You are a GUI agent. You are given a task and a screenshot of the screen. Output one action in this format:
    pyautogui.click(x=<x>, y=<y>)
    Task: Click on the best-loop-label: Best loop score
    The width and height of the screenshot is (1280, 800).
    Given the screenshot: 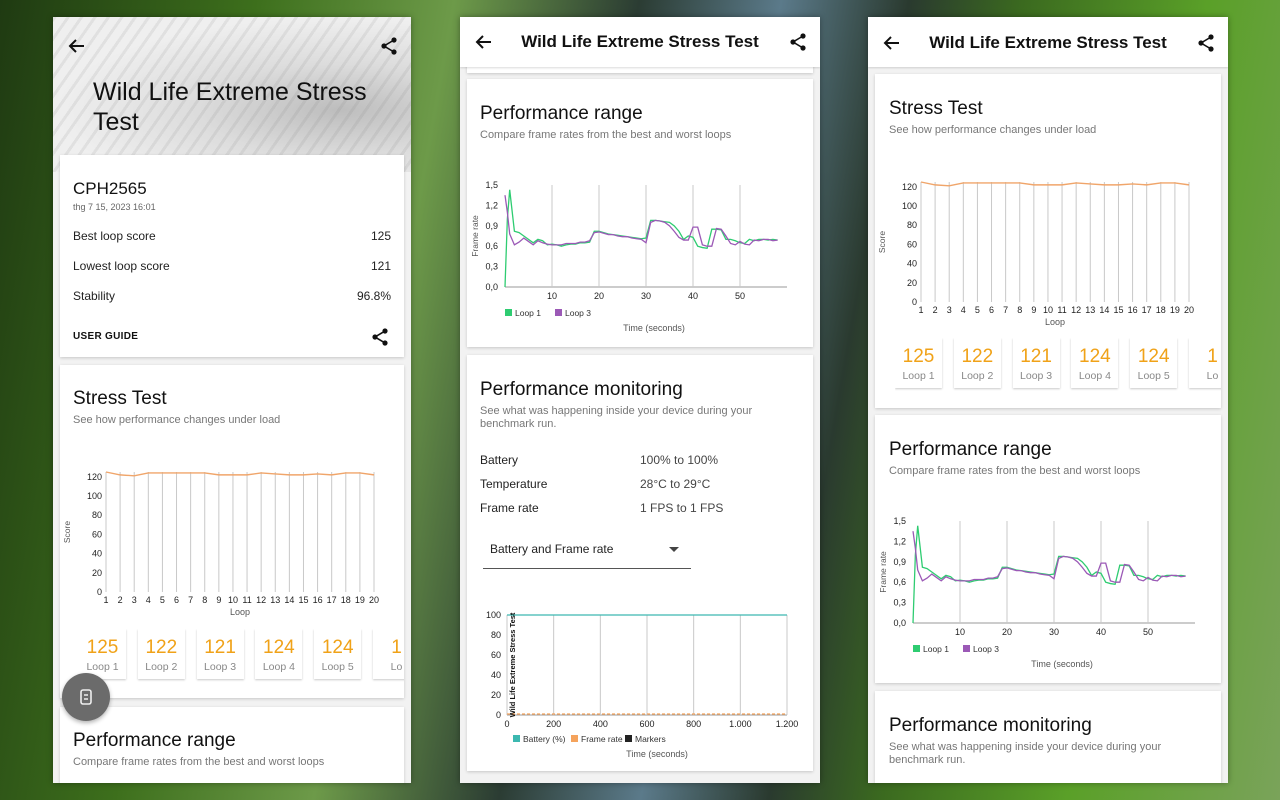 What is the action you would take?
    pyautogui.click(x=114, y=236)
    